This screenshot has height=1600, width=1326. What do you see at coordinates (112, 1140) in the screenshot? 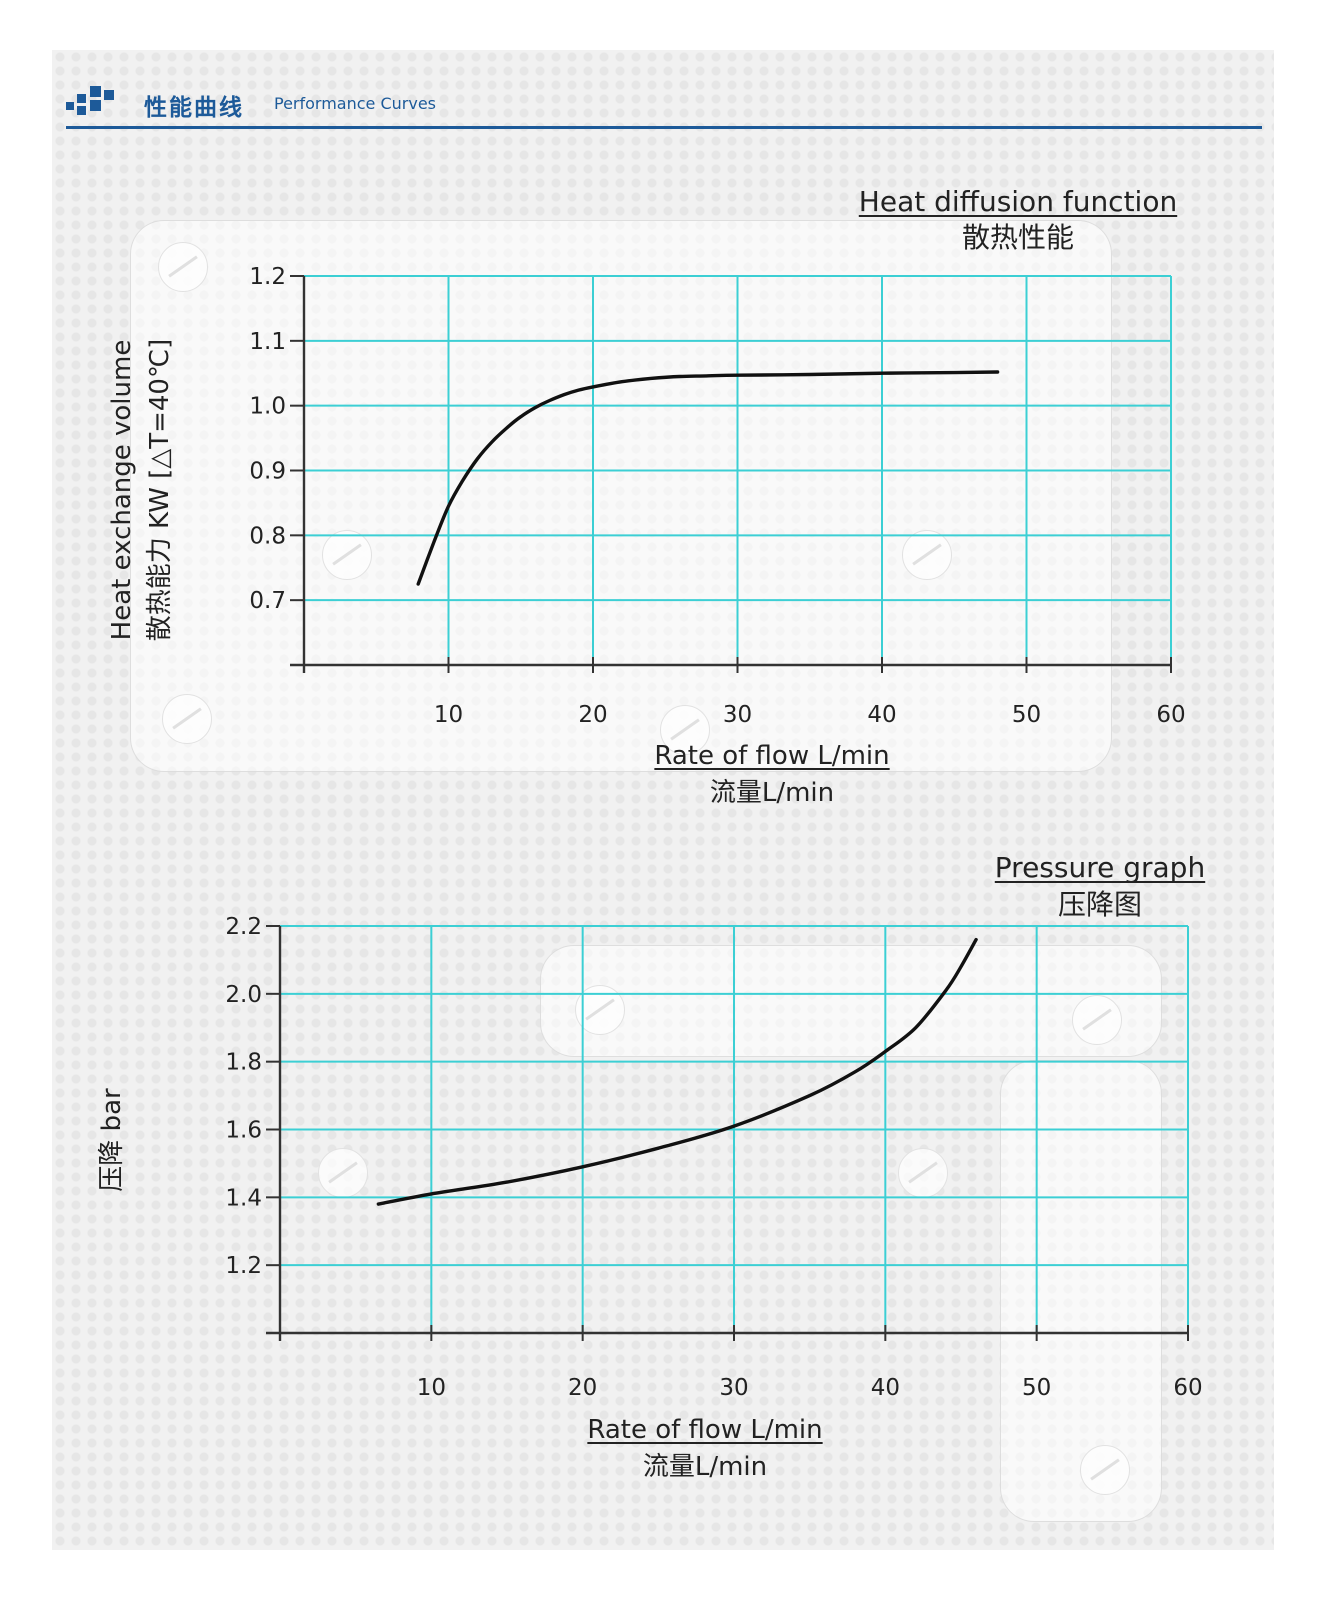
I see `y-axis-label: 压降 bar` at bounding box center [112, 1140].